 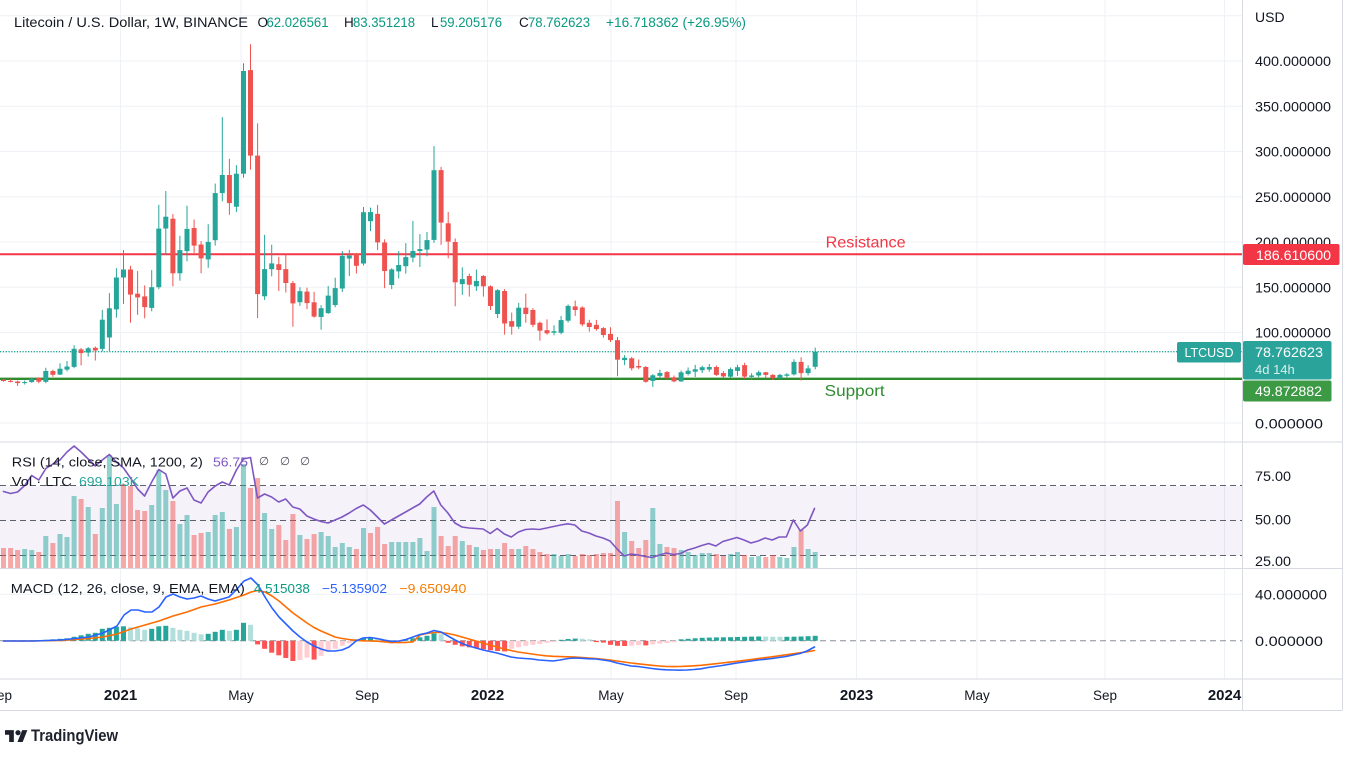 I want to click on svg-text: 2023, so click(x=856, y=695).